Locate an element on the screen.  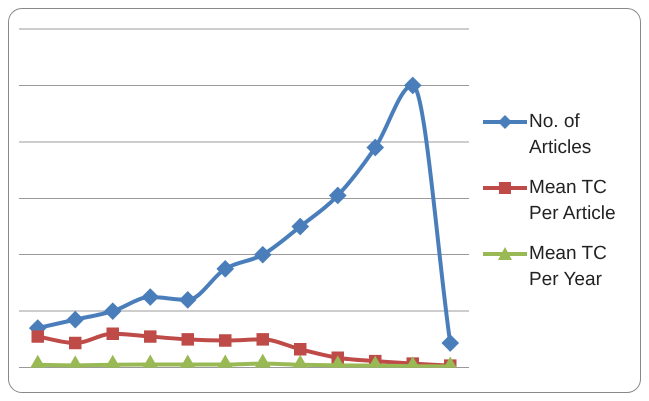
legend-label: Mean TC Per Article is located at coordinates (573, 201).